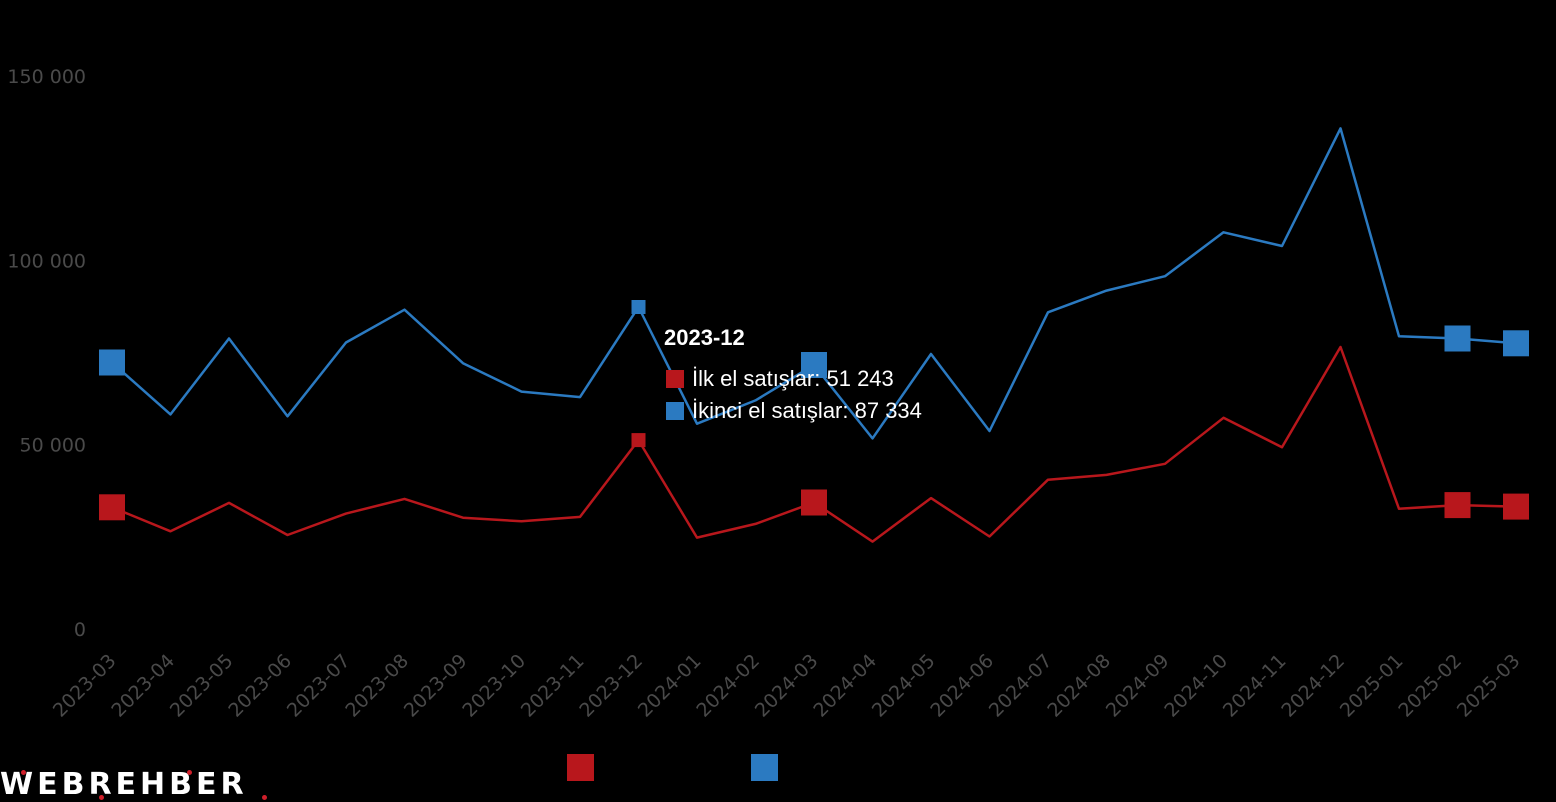 The width and height of the screenshot is (1556, 802). What do you see at coordinates (1372, 686) in the screenshot?
I see `x-tick-label: 2025-01` at bounding box center [1372, 686].